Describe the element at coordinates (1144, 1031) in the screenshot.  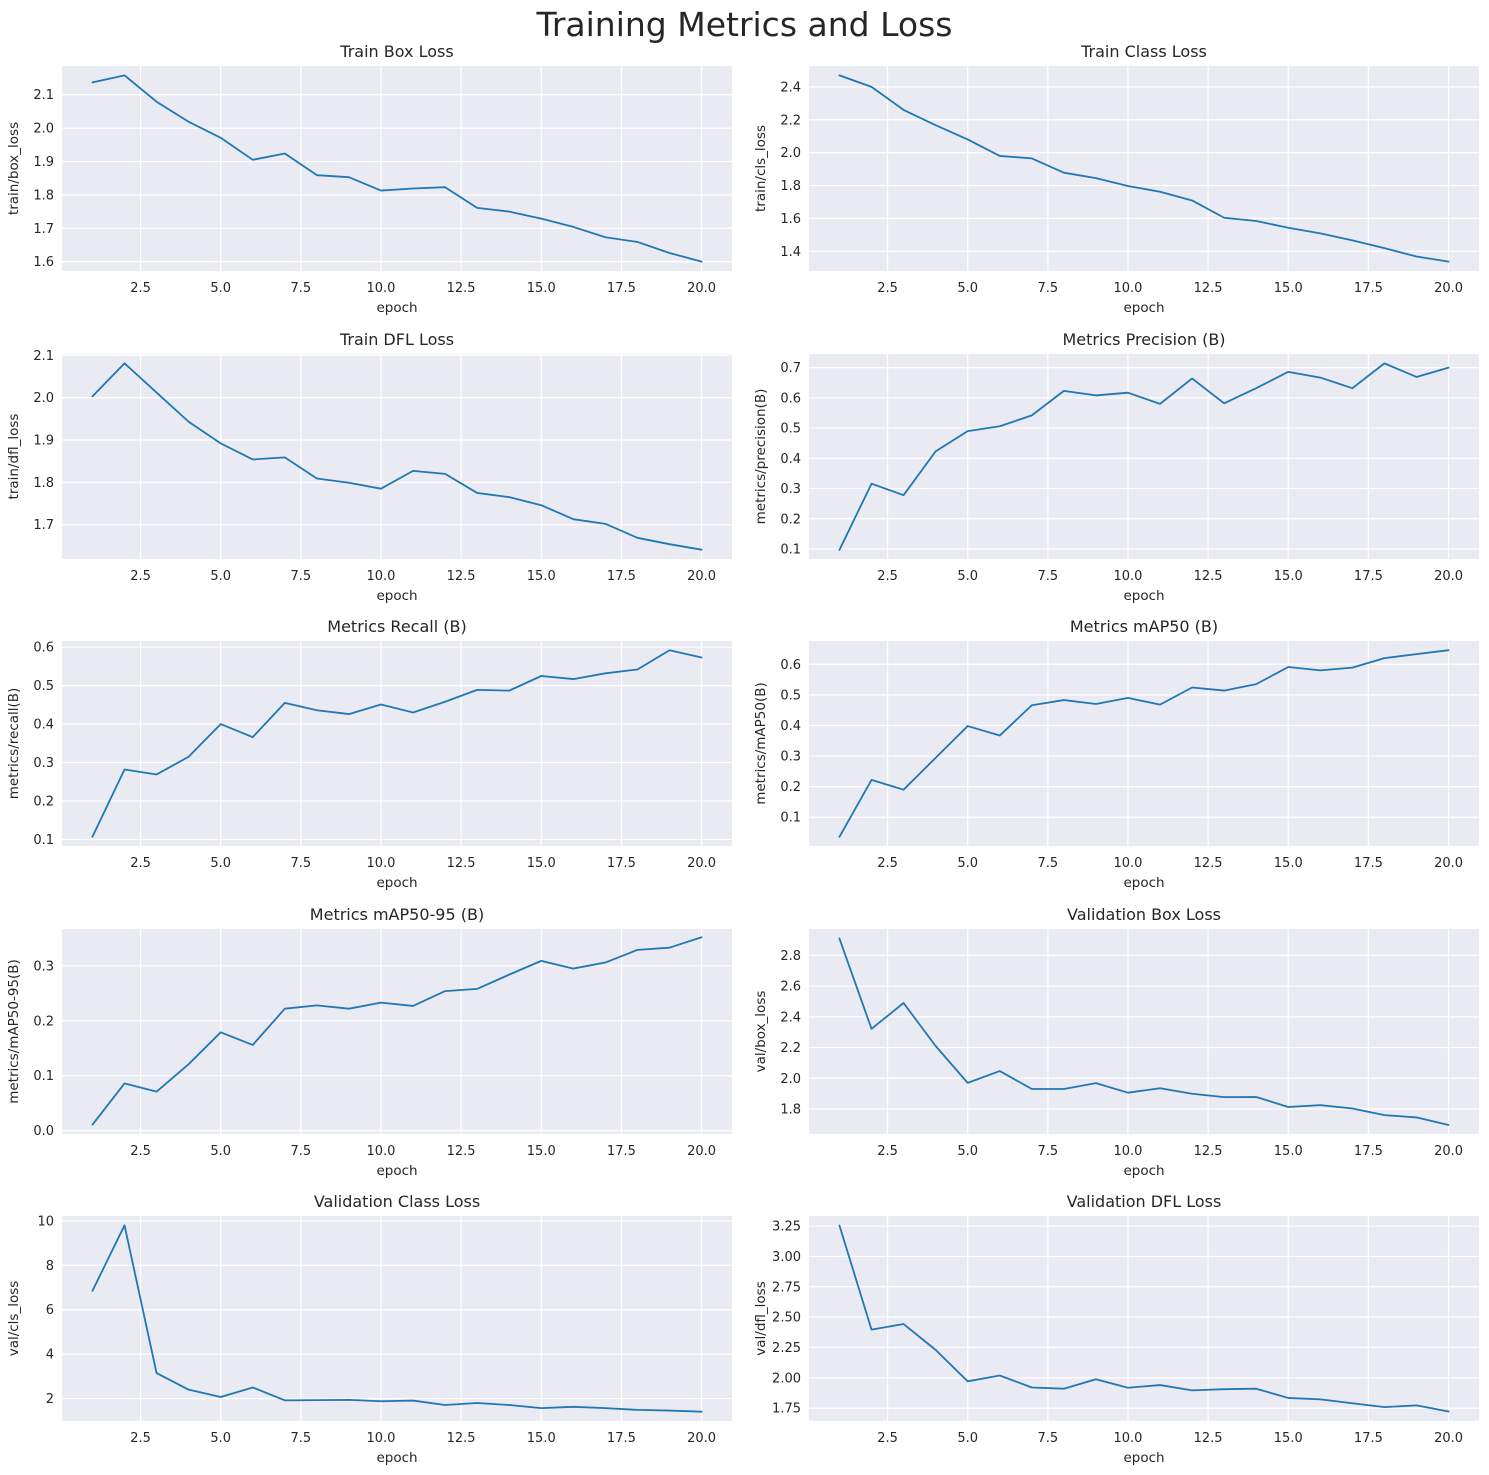
I see `series-line-validation-box-loss` at that location.